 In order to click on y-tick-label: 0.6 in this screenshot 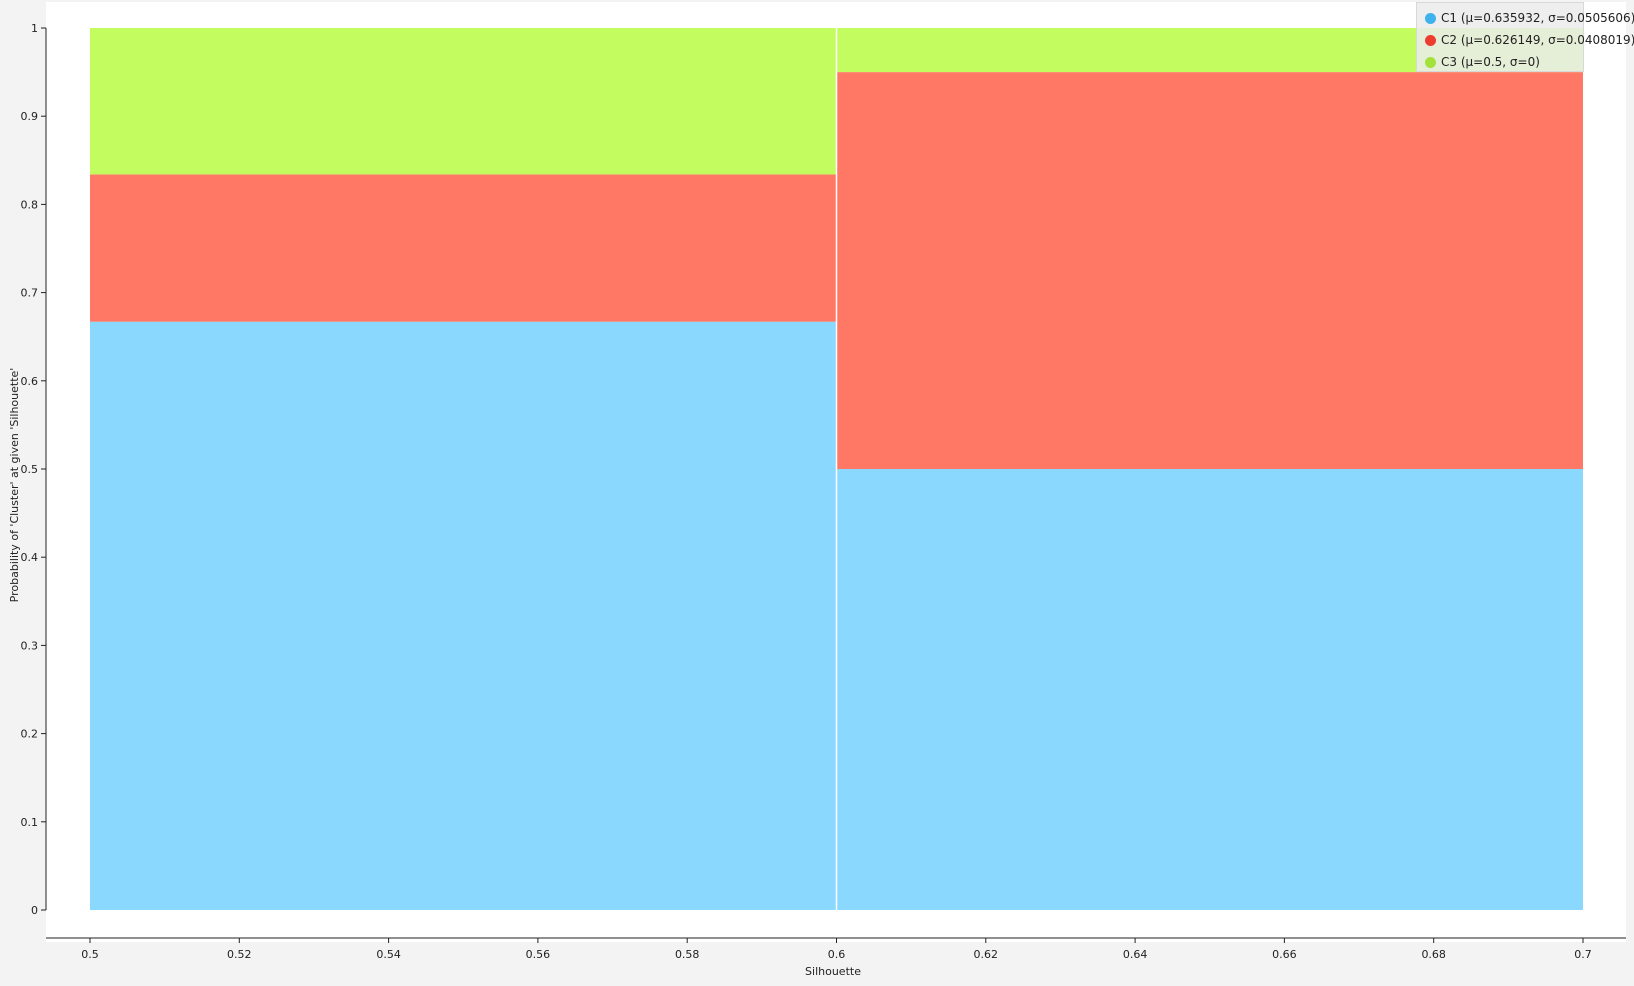, I will do `click(30, 381)`.